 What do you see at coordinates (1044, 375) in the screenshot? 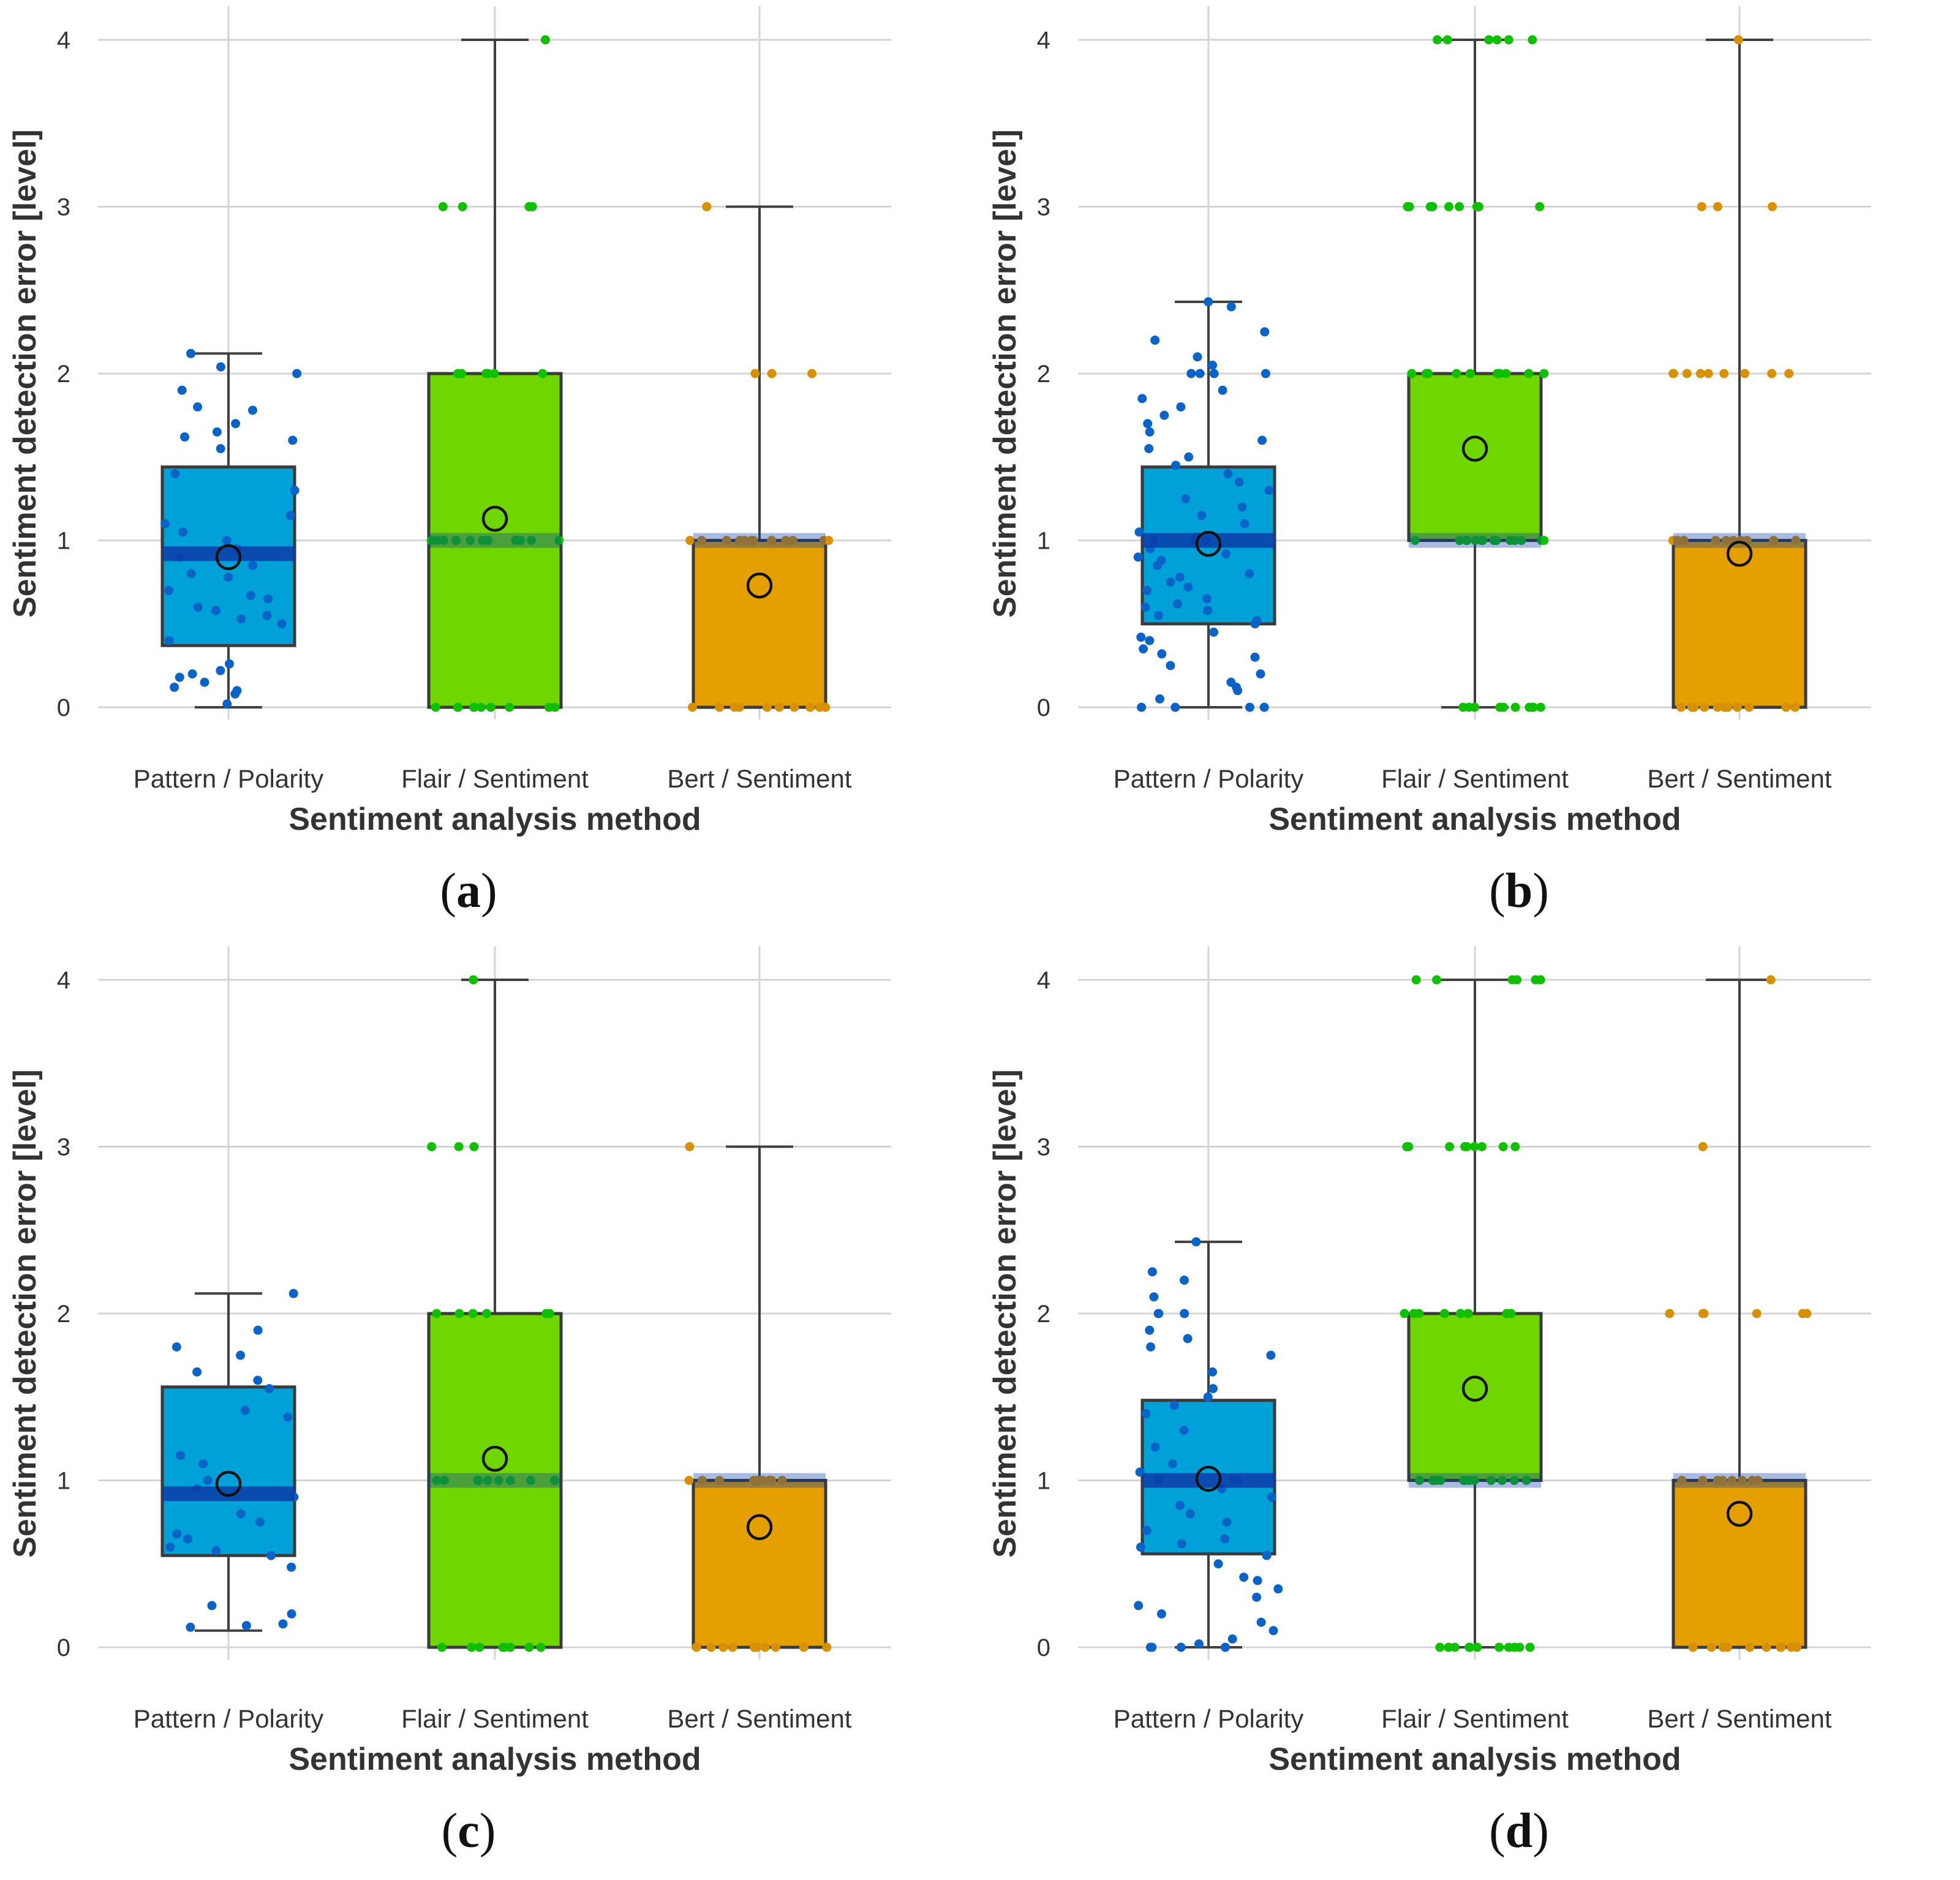
I see `y-tick-label: 2` at bounding box center [1044, 375].